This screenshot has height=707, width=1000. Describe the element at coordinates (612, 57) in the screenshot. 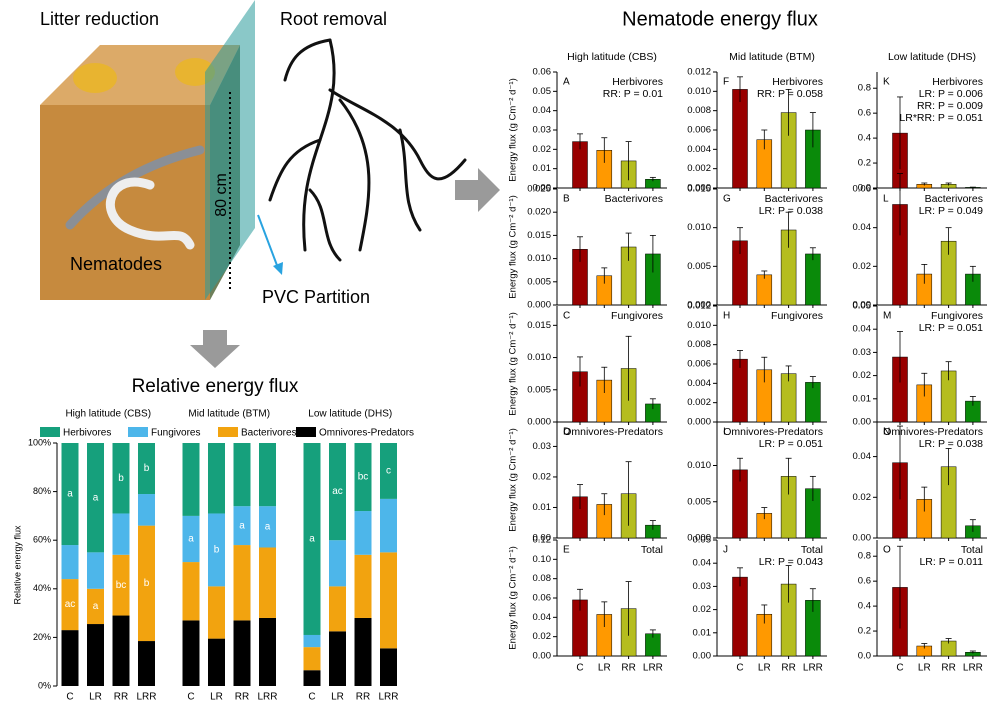

I see `column-title: High latitude (CBS)` at that location.